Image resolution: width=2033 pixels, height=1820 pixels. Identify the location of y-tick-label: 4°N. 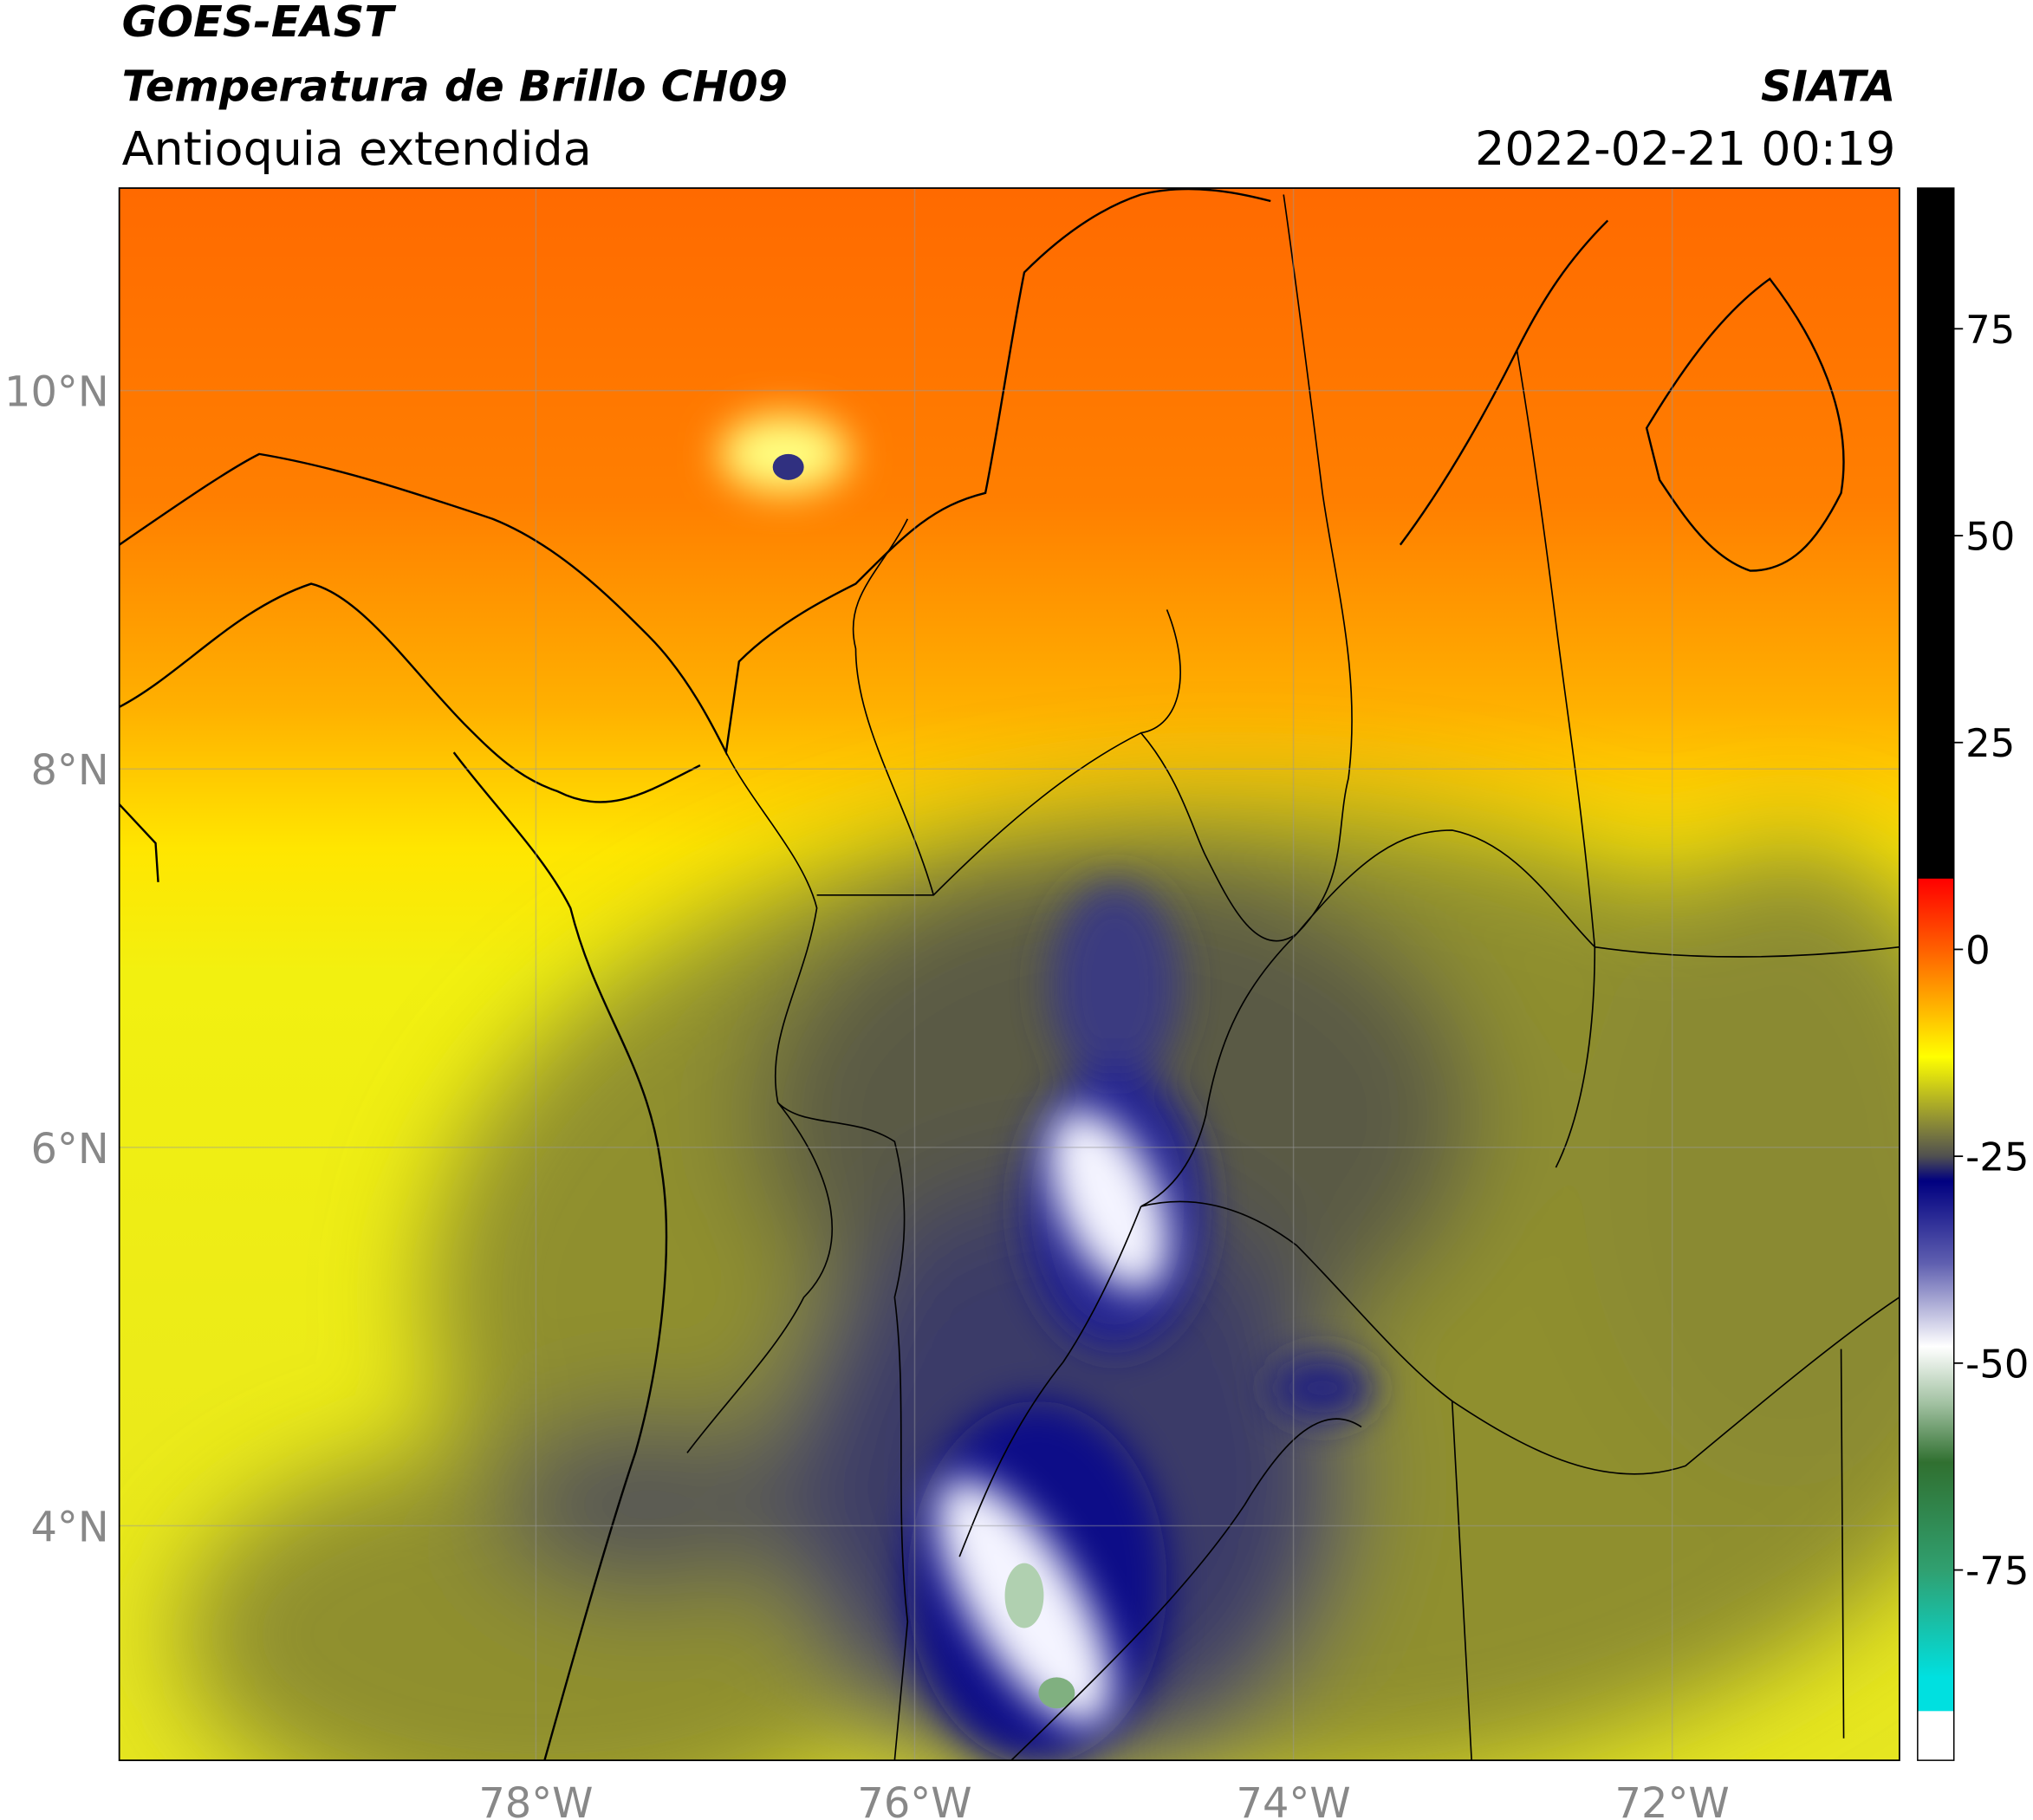
(69, 1527).